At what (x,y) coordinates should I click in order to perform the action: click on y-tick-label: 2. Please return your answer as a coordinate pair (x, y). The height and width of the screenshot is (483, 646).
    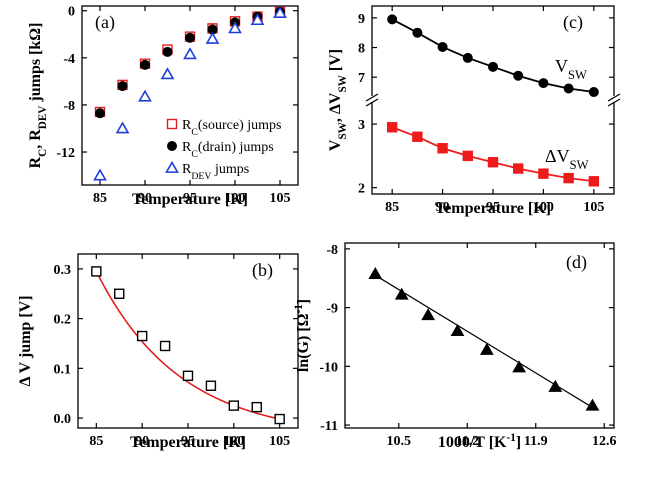
    Looking at the image, I should click on (361, 189).